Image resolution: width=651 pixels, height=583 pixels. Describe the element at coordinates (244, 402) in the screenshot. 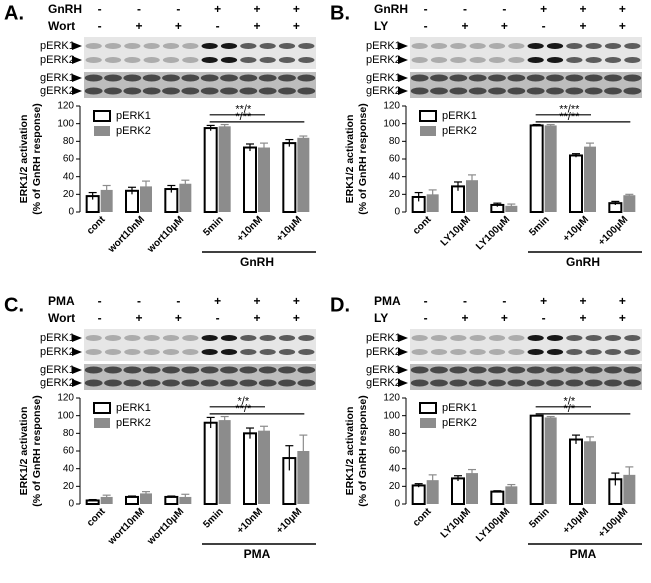

I see `significance-label: */*` at that location.